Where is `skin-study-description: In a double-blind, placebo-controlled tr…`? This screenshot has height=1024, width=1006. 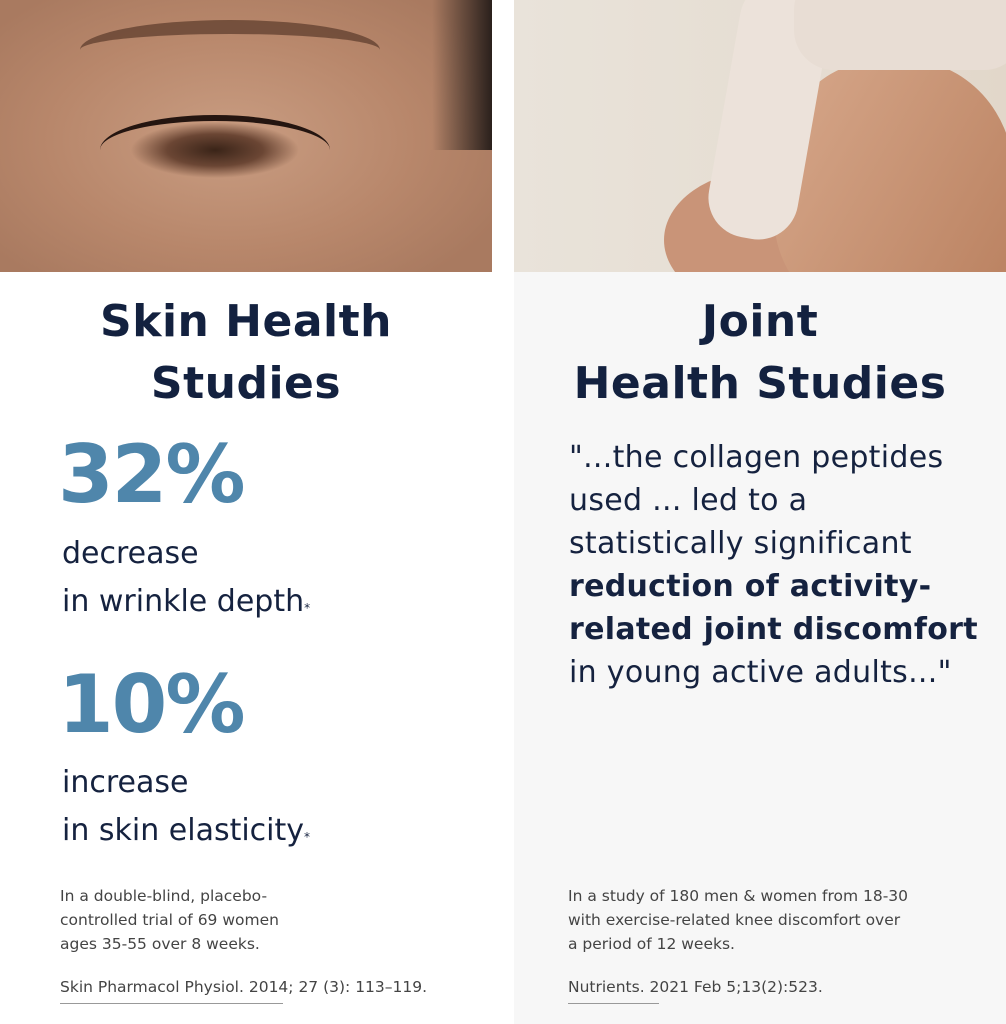 skin-study-description: In a double-blind, placebo-controlled tr… is located at coordinates (169, 920).